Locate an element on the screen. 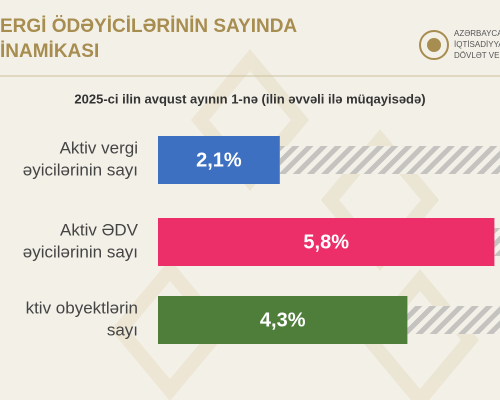 This screenshot has width=500, height=400. logo-text: AZƏRBAYCA is located at coordinates (477, 33).